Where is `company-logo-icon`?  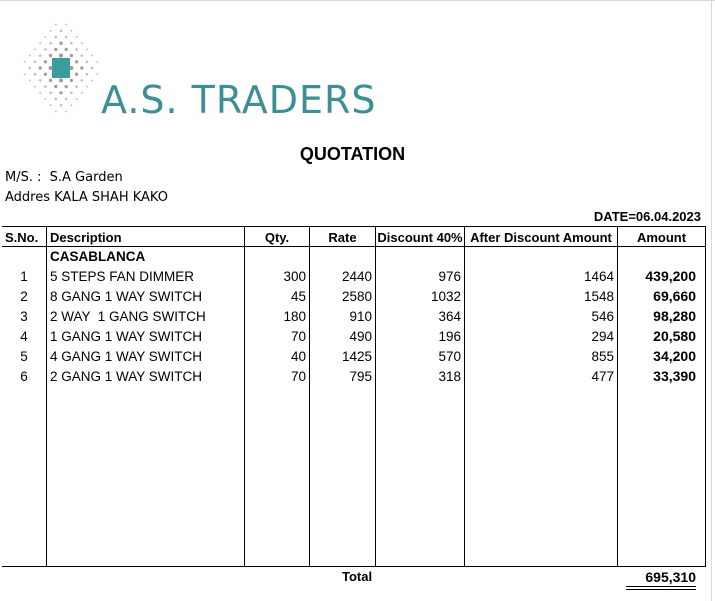 company-logo-icon is located at coordinates (61, 68).